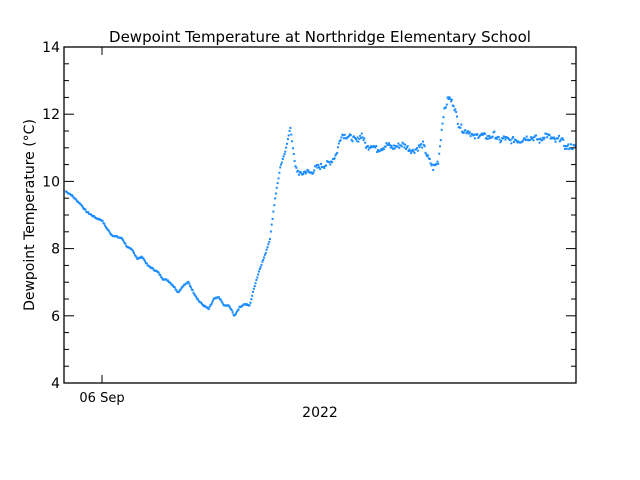  I want to click on x-axis-label: 2022, so click(320, 413).